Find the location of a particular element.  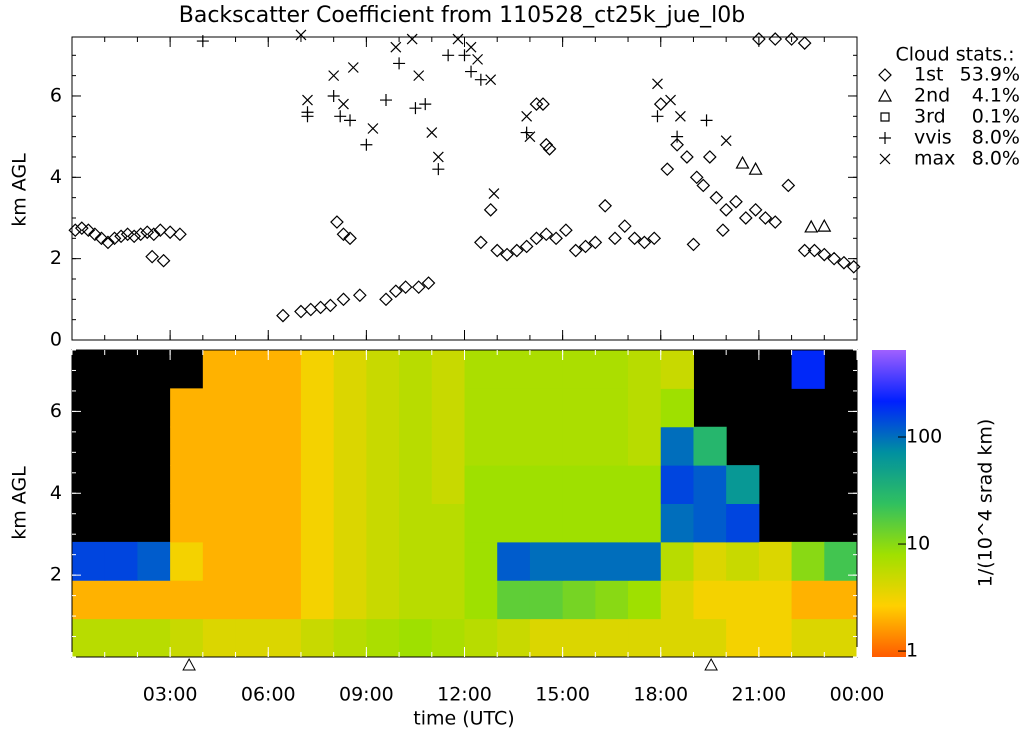

axis-marker is located at coordinates (711, 664).